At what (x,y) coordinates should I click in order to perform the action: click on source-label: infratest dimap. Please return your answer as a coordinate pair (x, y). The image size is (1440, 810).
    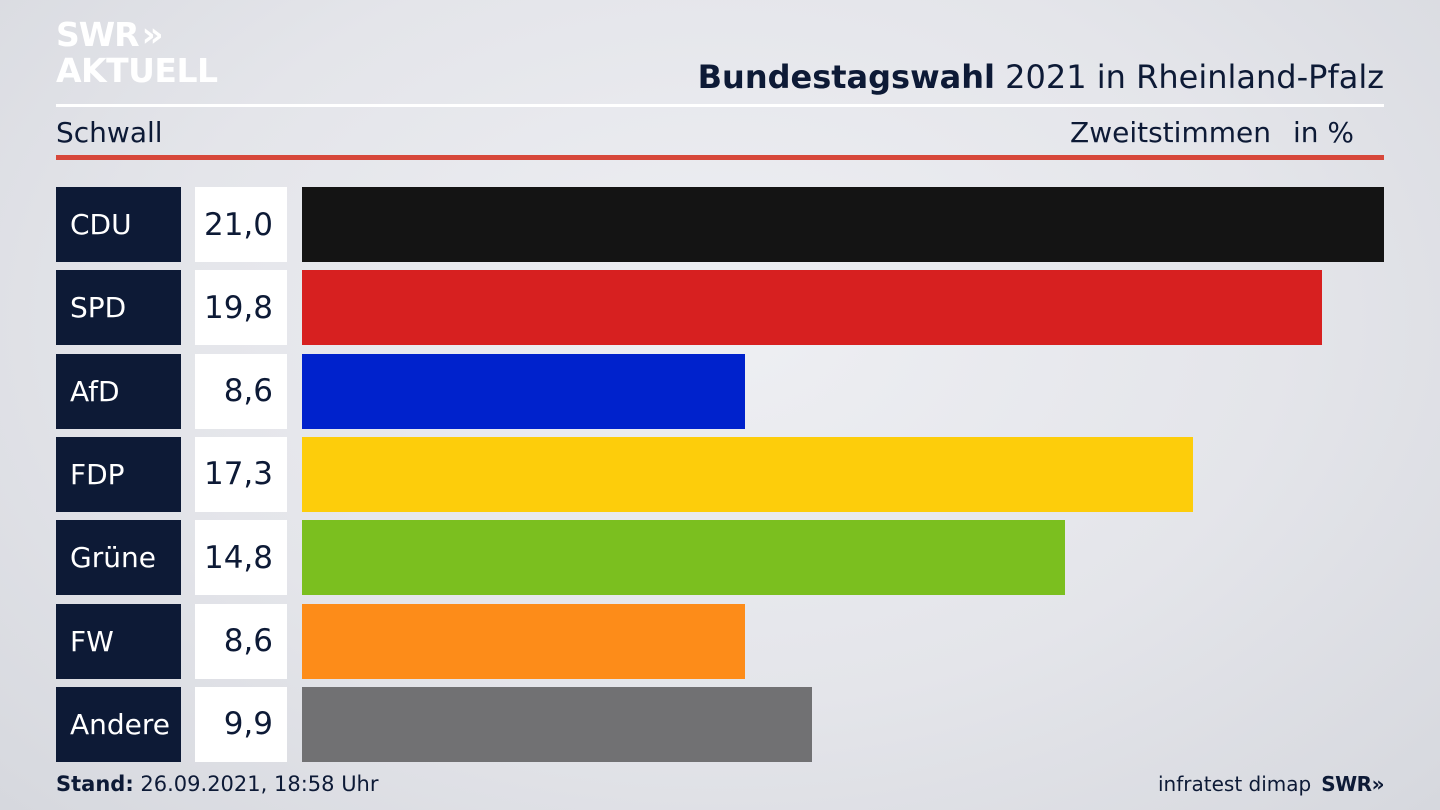
    Looking at the image, I should click on (1235, 784).